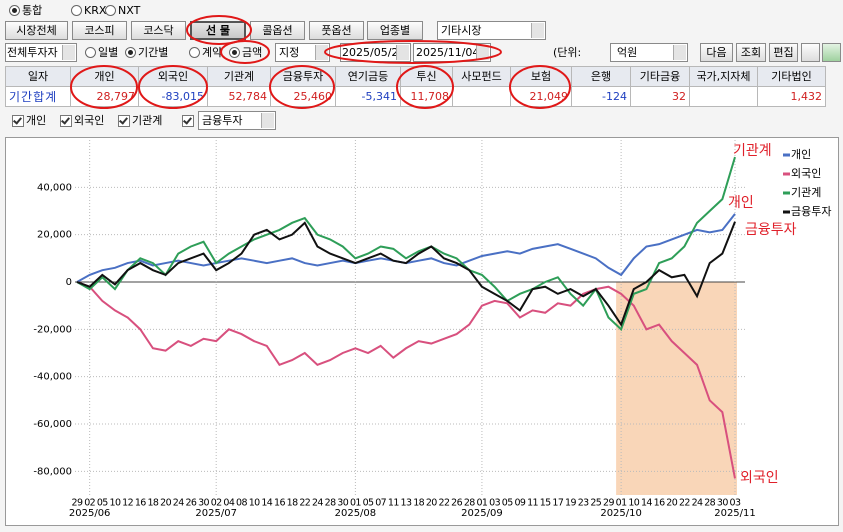 Image resolution: width=843 pixels, height=532 pixels. Describe the element at coordinates (660, 96) in the screenshot. I see `table-cell: 32` at that location.